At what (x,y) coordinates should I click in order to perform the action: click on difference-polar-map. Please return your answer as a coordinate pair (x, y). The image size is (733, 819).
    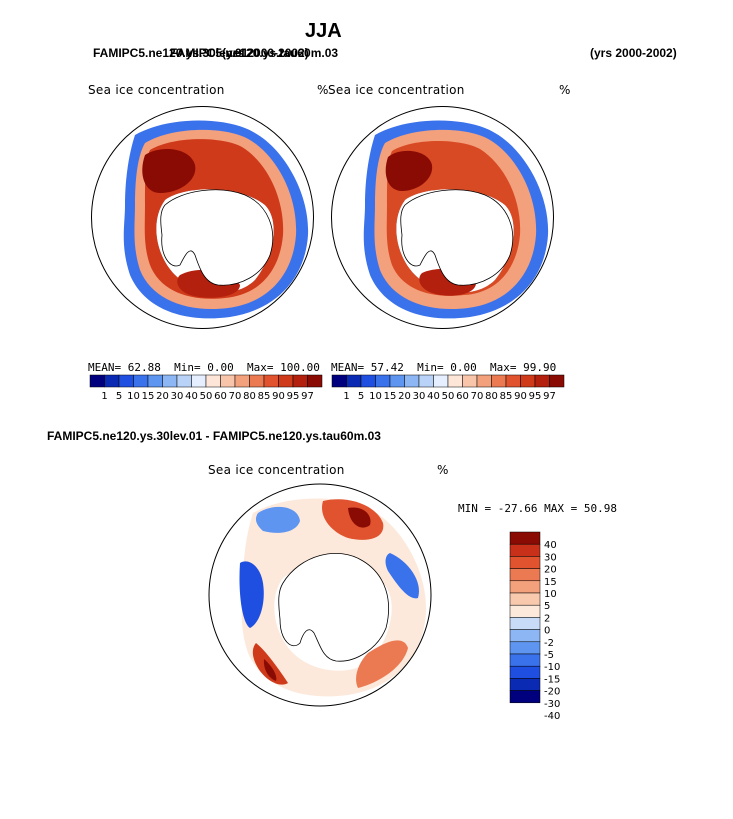
    Looking at the image, I should click on (320, 595).